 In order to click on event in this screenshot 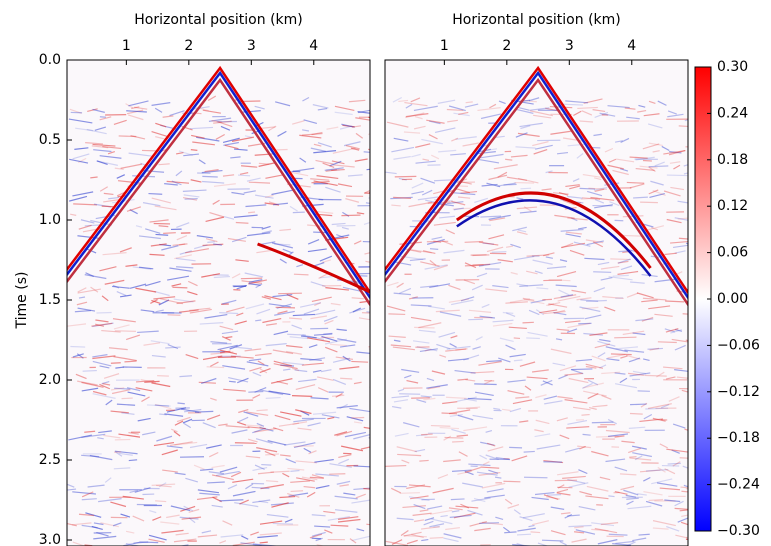, I will do `click(554, 238)`.